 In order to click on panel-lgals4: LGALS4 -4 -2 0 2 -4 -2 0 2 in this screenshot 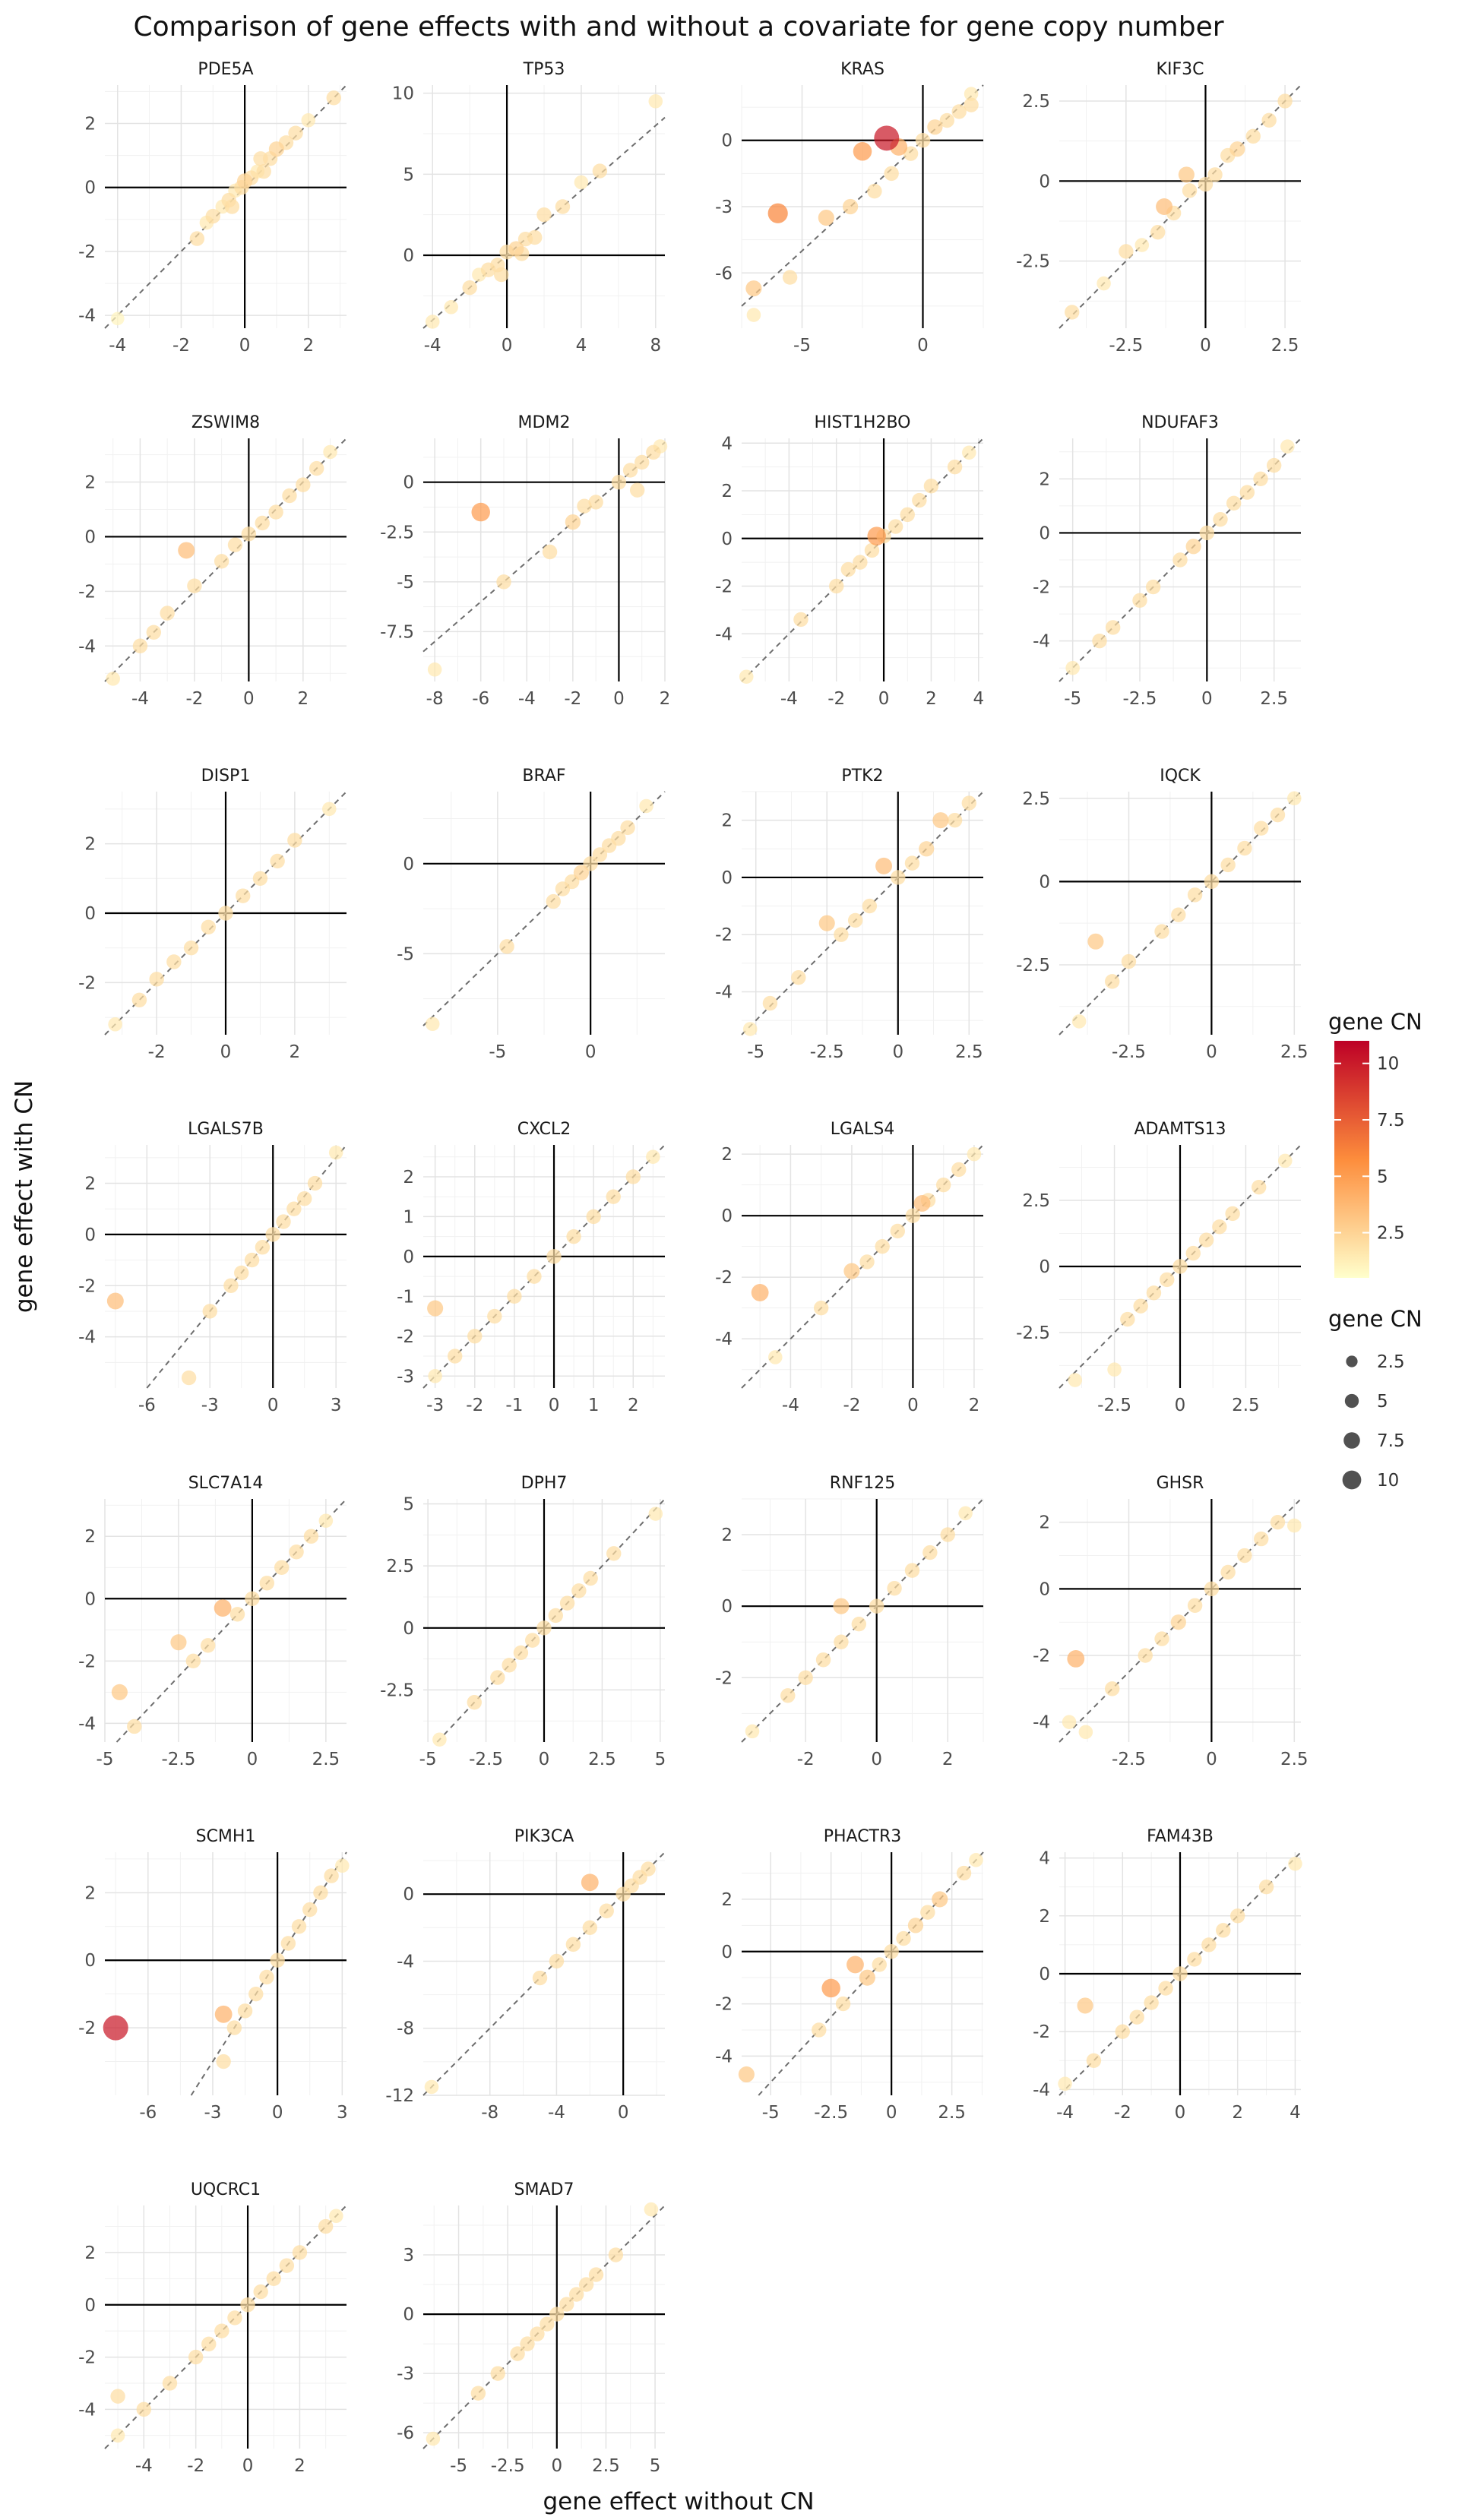, I will do `click(849, 1267)`.